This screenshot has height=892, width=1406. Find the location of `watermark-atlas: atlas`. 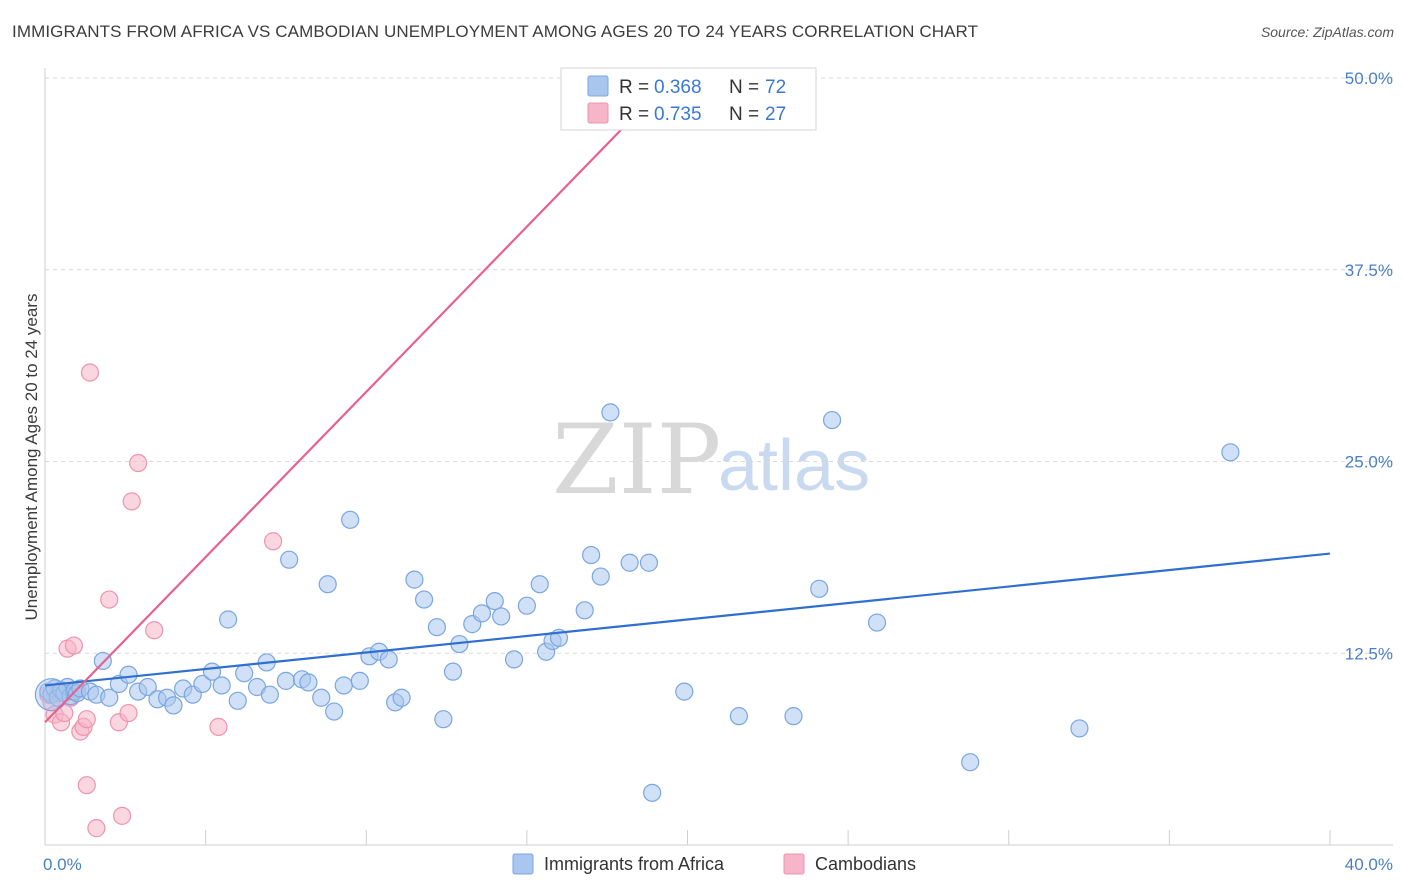

watermark-atlas: atlas is located at coordinates (794, 466).